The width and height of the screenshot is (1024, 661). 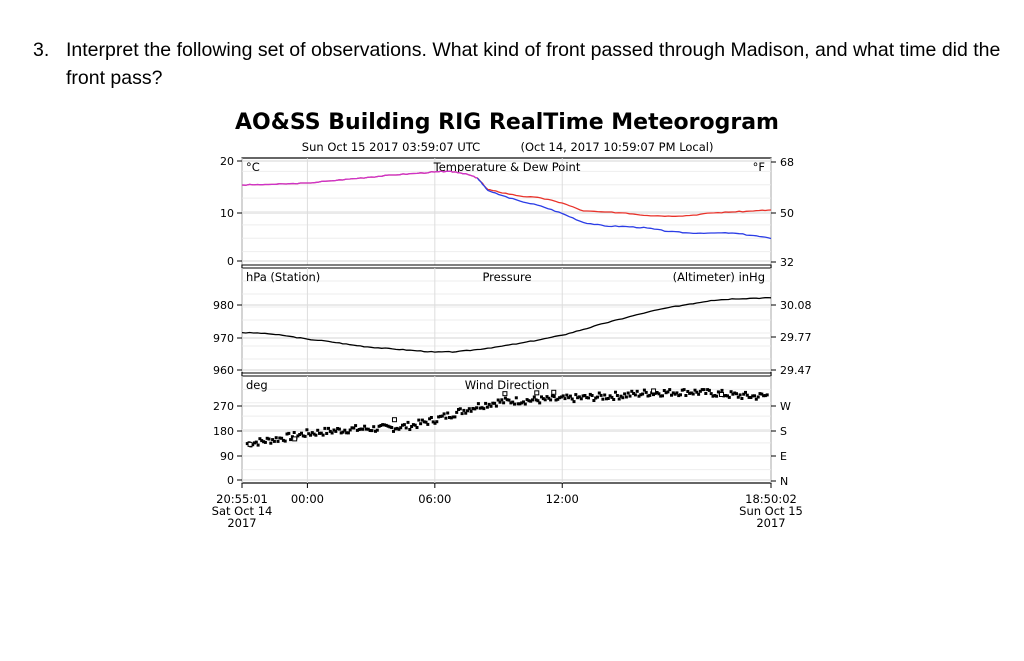 I want to click on right-tick-label: W, so click(x=785, y=406).